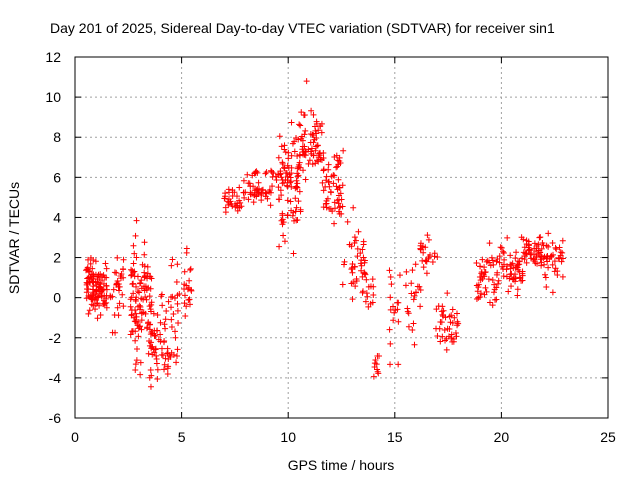  What do you see at coordinates (53, 237) in the screenshot?
I see `y-tick-labels: -6 -4 -2 0 2 4 6 8 10 12` at bounding box center [53, 237].